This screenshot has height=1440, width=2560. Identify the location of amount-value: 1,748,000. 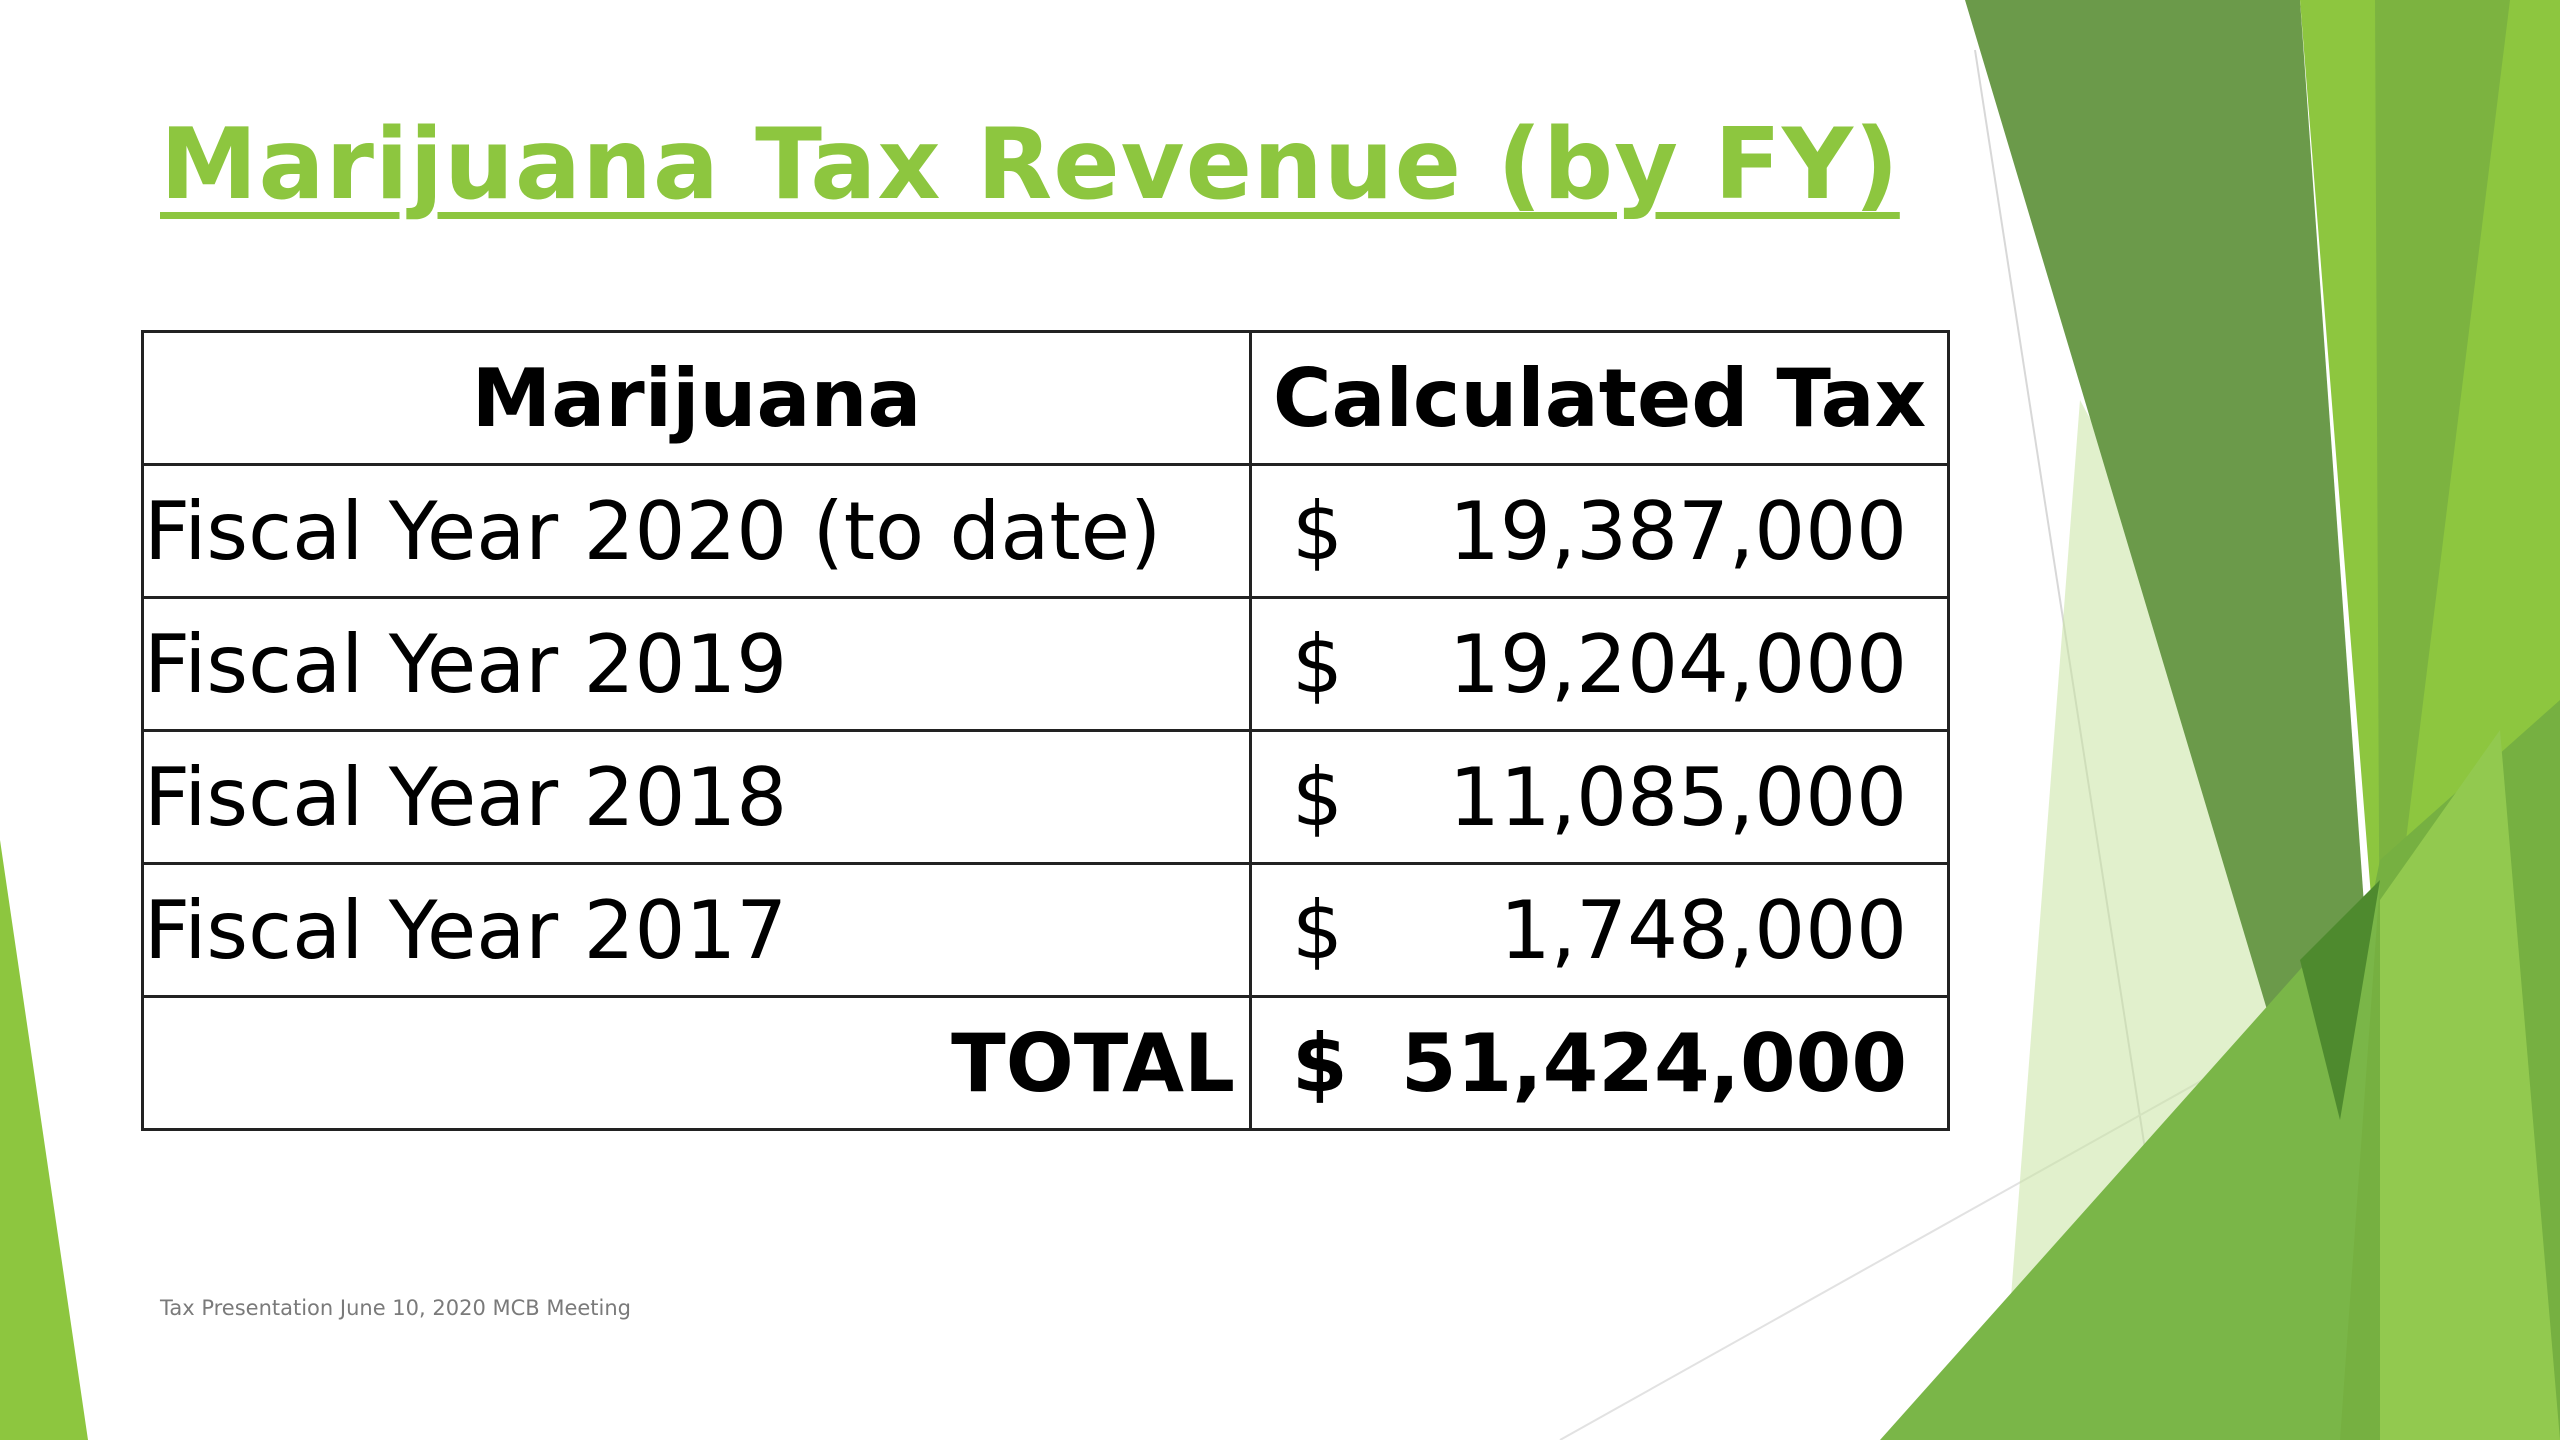
(1703, 930).